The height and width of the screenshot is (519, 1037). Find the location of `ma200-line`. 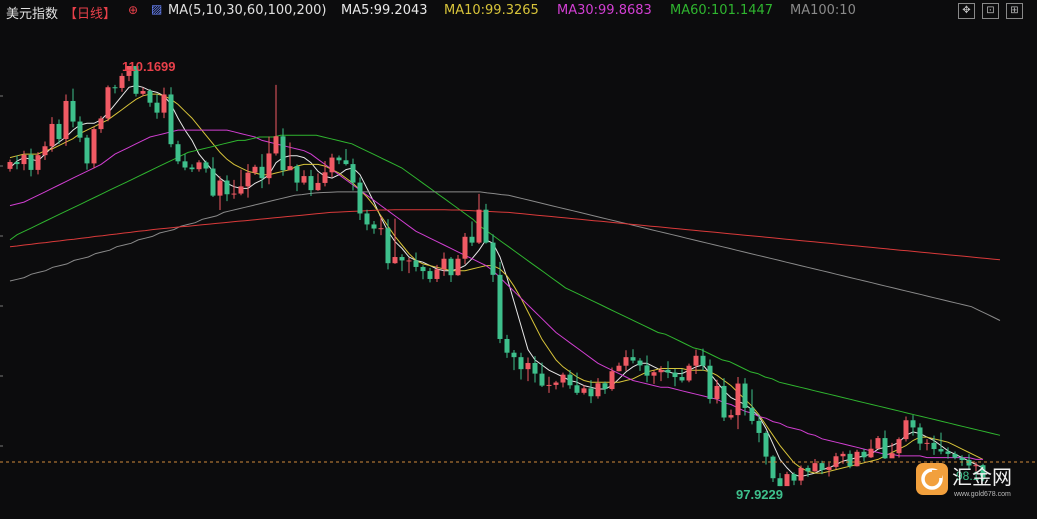

ma200-line is located at coordinates (505, 235).